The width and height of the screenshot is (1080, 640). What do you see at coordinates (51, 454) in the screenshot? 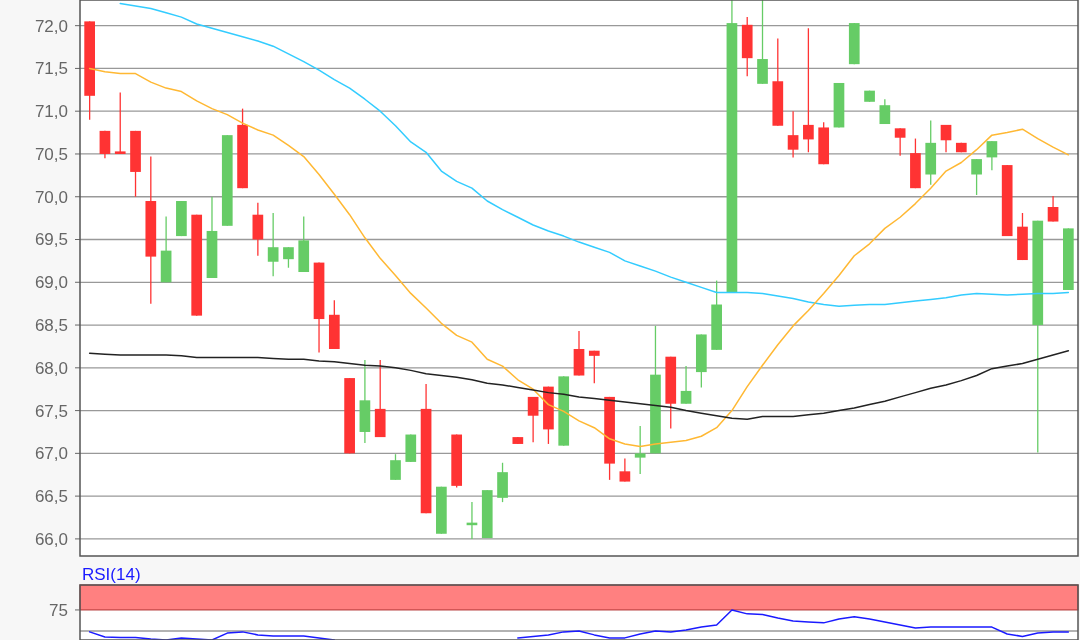
I see `y-tick-label: 67,0` at bounding box center [51, 454].